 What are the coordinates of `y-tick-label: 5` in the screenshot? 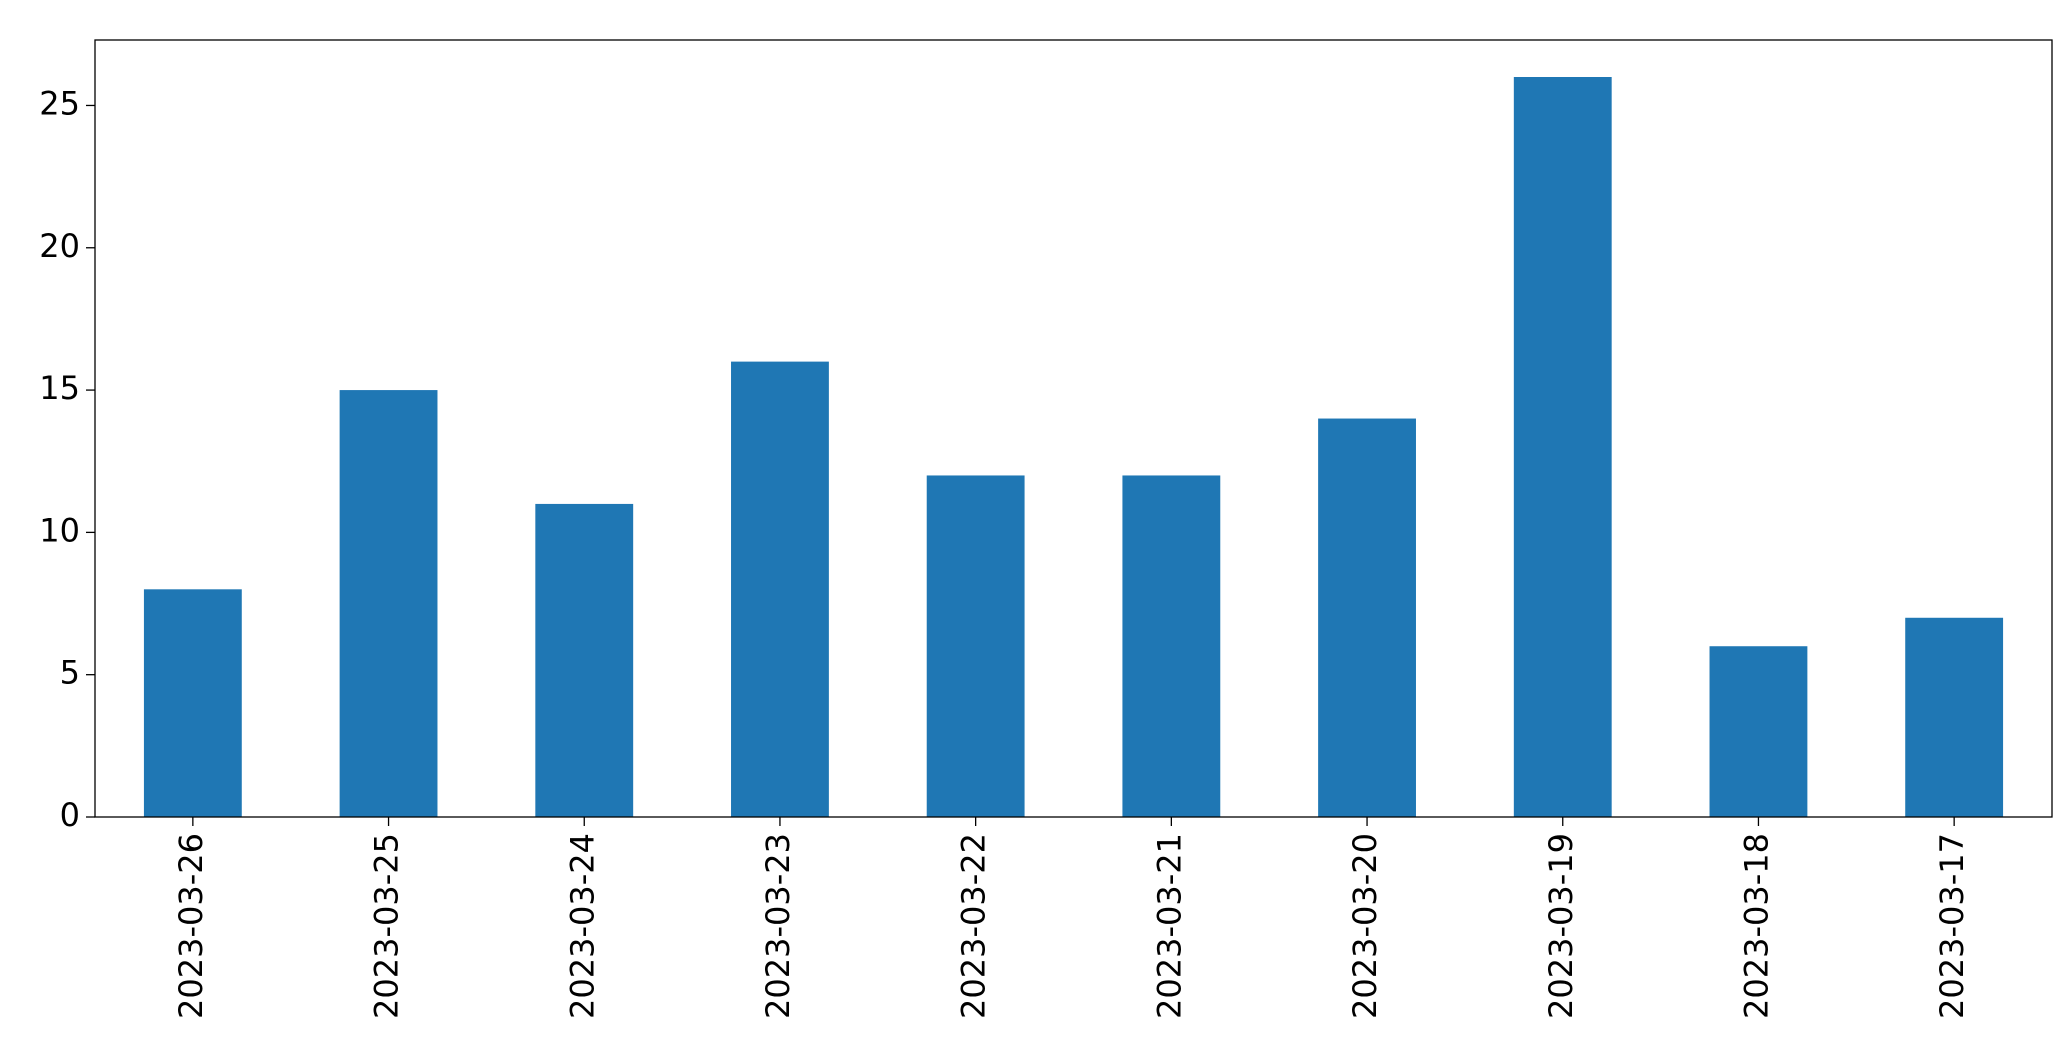 It's located at (70, 673).